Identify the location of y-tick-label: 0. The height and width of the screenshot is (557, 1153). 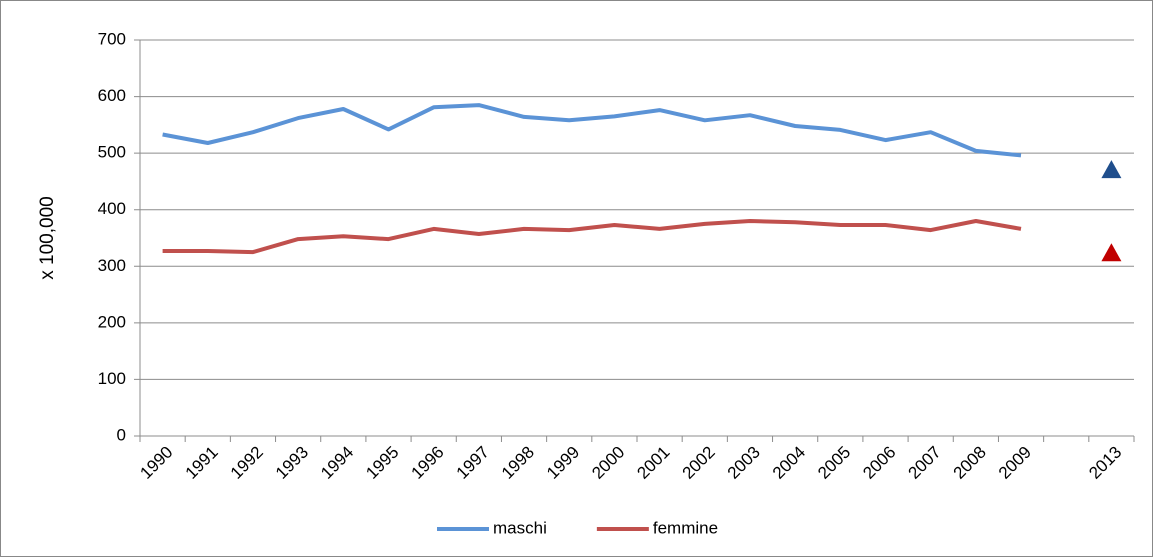
(121, 434).